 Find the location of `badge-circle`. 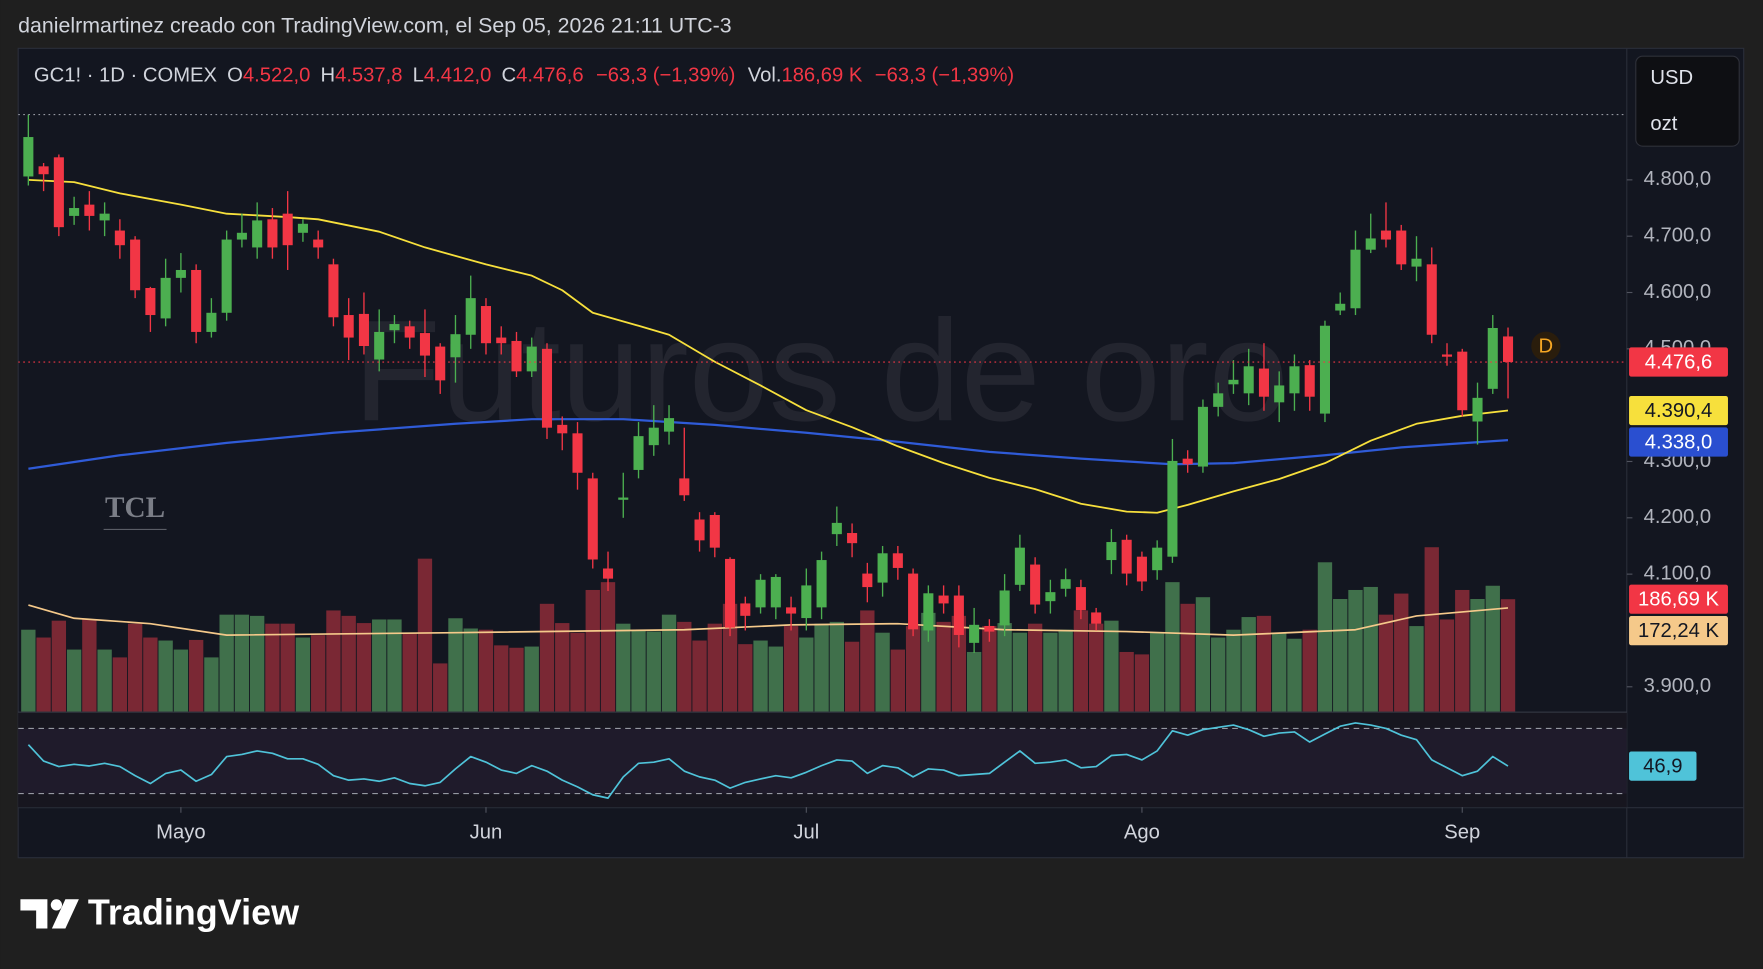

badge-circle is located at coordinates (1546, 346).